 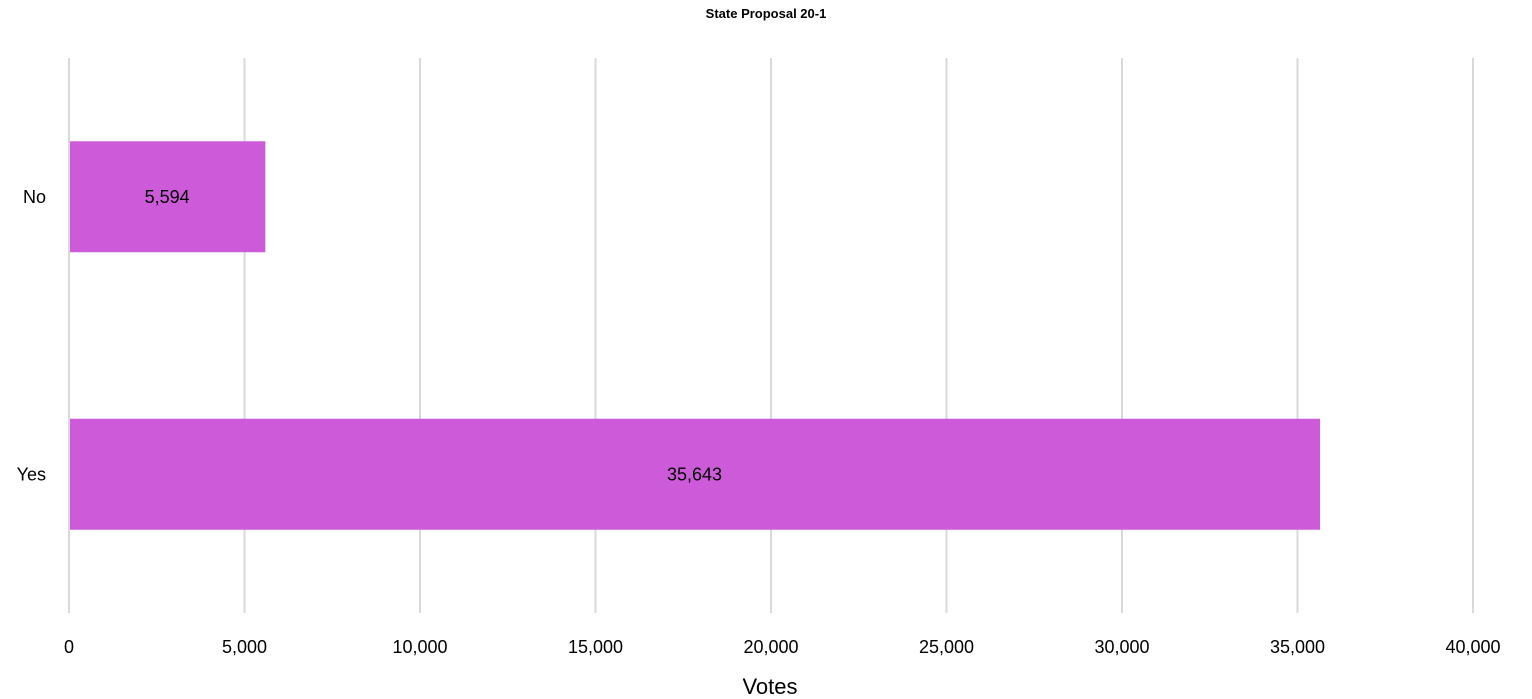 I want to click on bar-no, so click(x=168, y=197).